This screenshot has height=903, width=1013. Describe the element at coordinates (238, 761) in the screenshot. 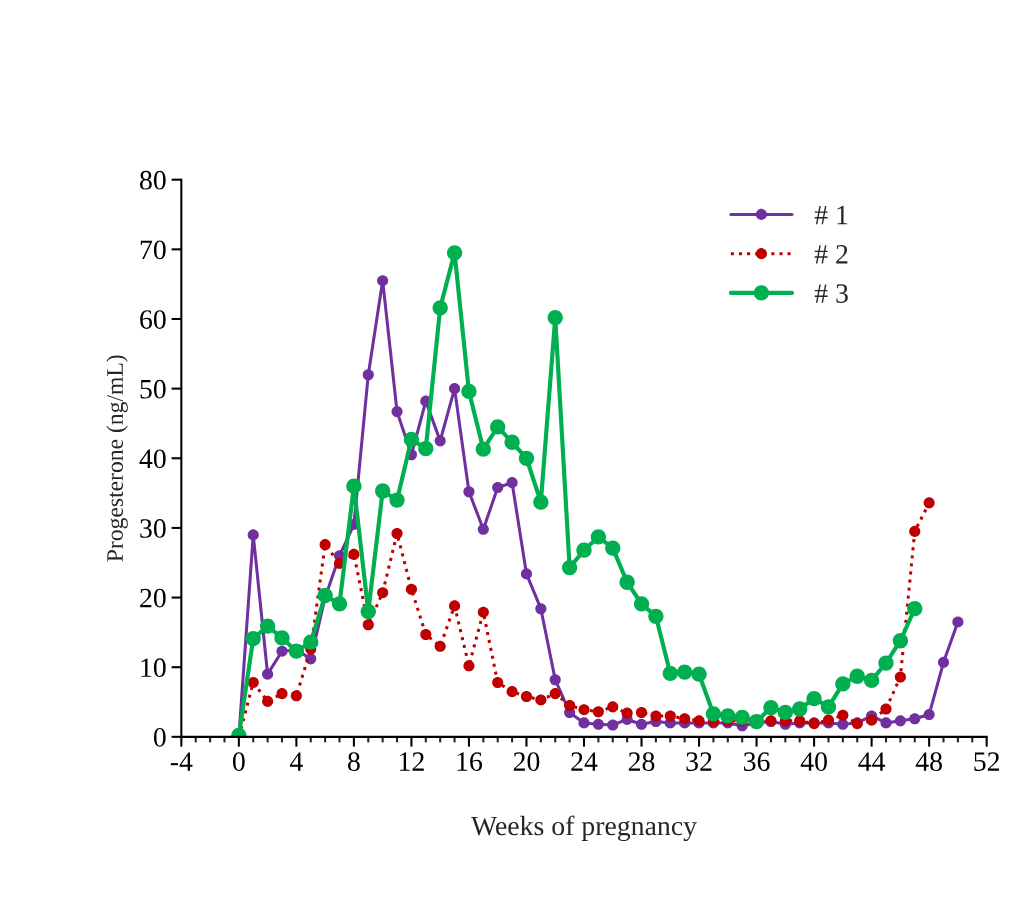

I see `x-tick-label: 0` at that location.